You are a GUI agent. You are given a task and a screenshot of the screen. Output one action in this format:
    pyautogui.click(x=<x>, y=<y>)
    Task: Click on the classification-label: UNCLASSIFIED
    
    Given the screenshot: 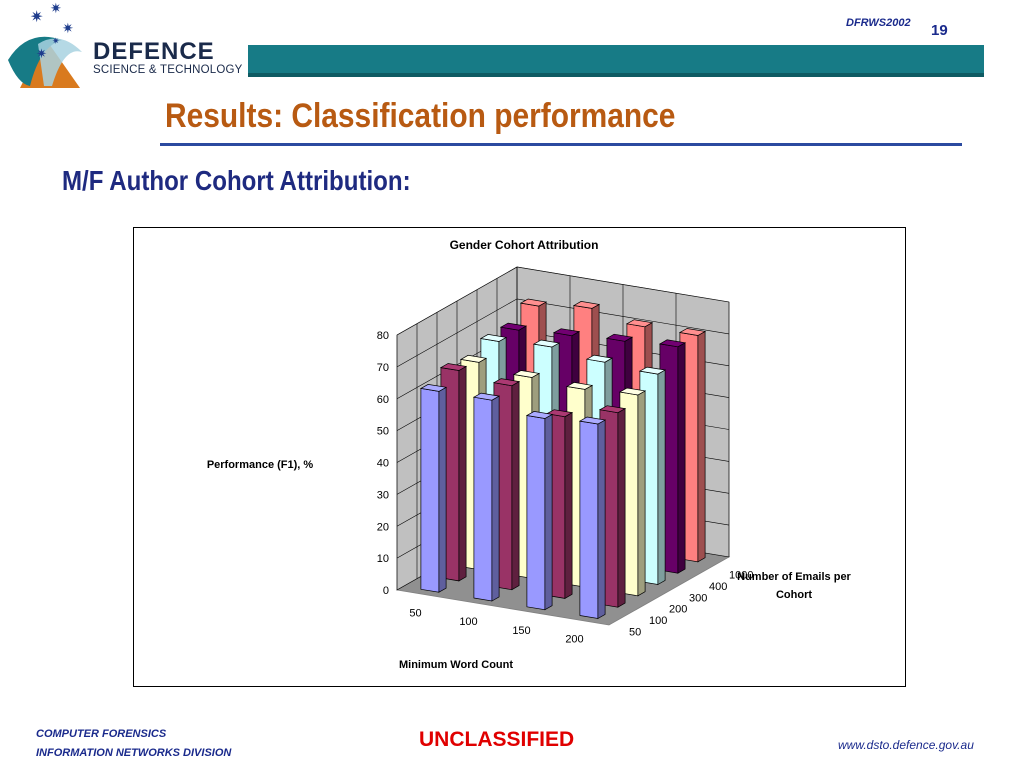 What is the action you would take?
    pyautogui.click(x=497, y=739)
    